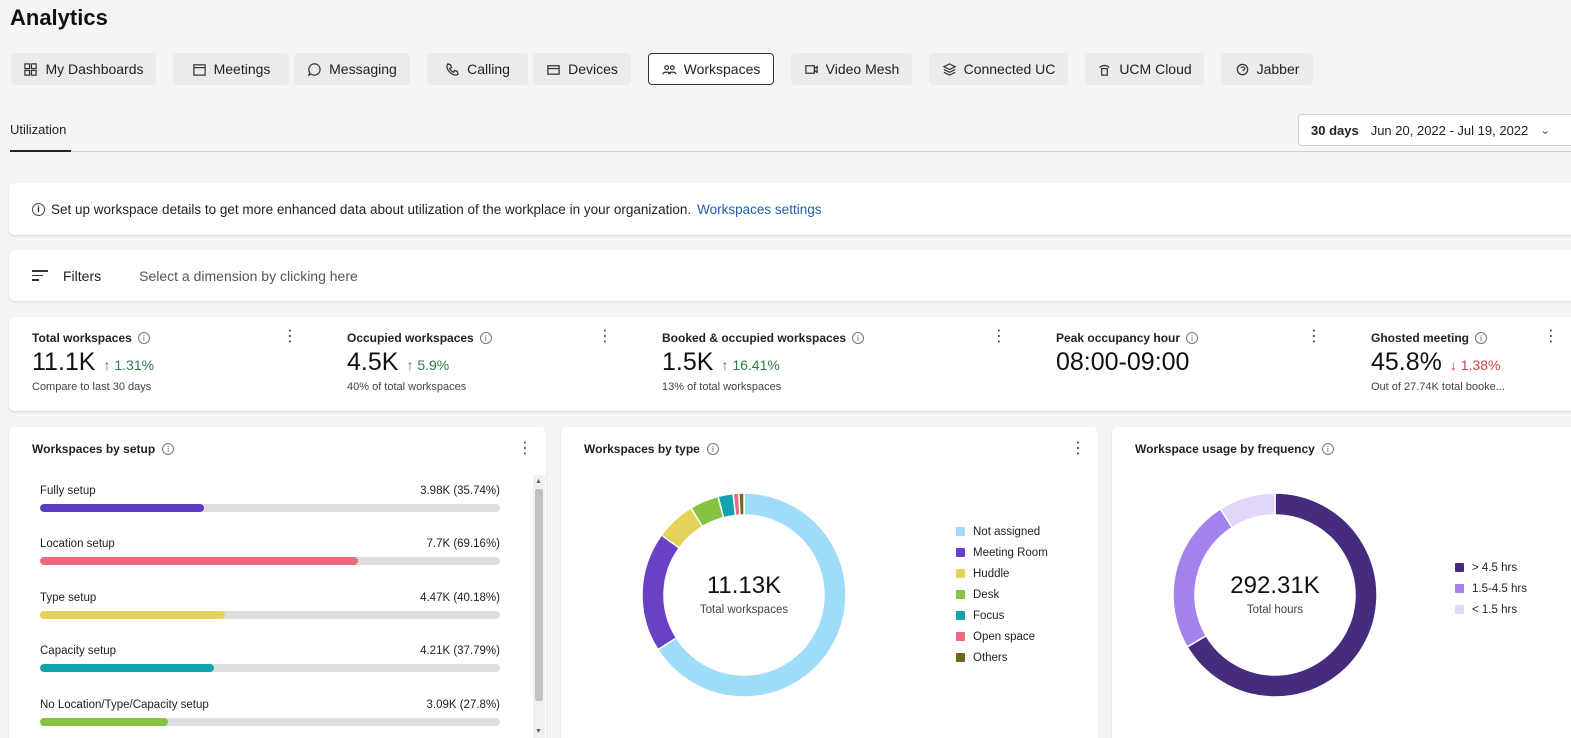  What do you see at coordinates (31, 69) in the screenshot?
I see `dashboard-icon` at bounding box center [31, 69].